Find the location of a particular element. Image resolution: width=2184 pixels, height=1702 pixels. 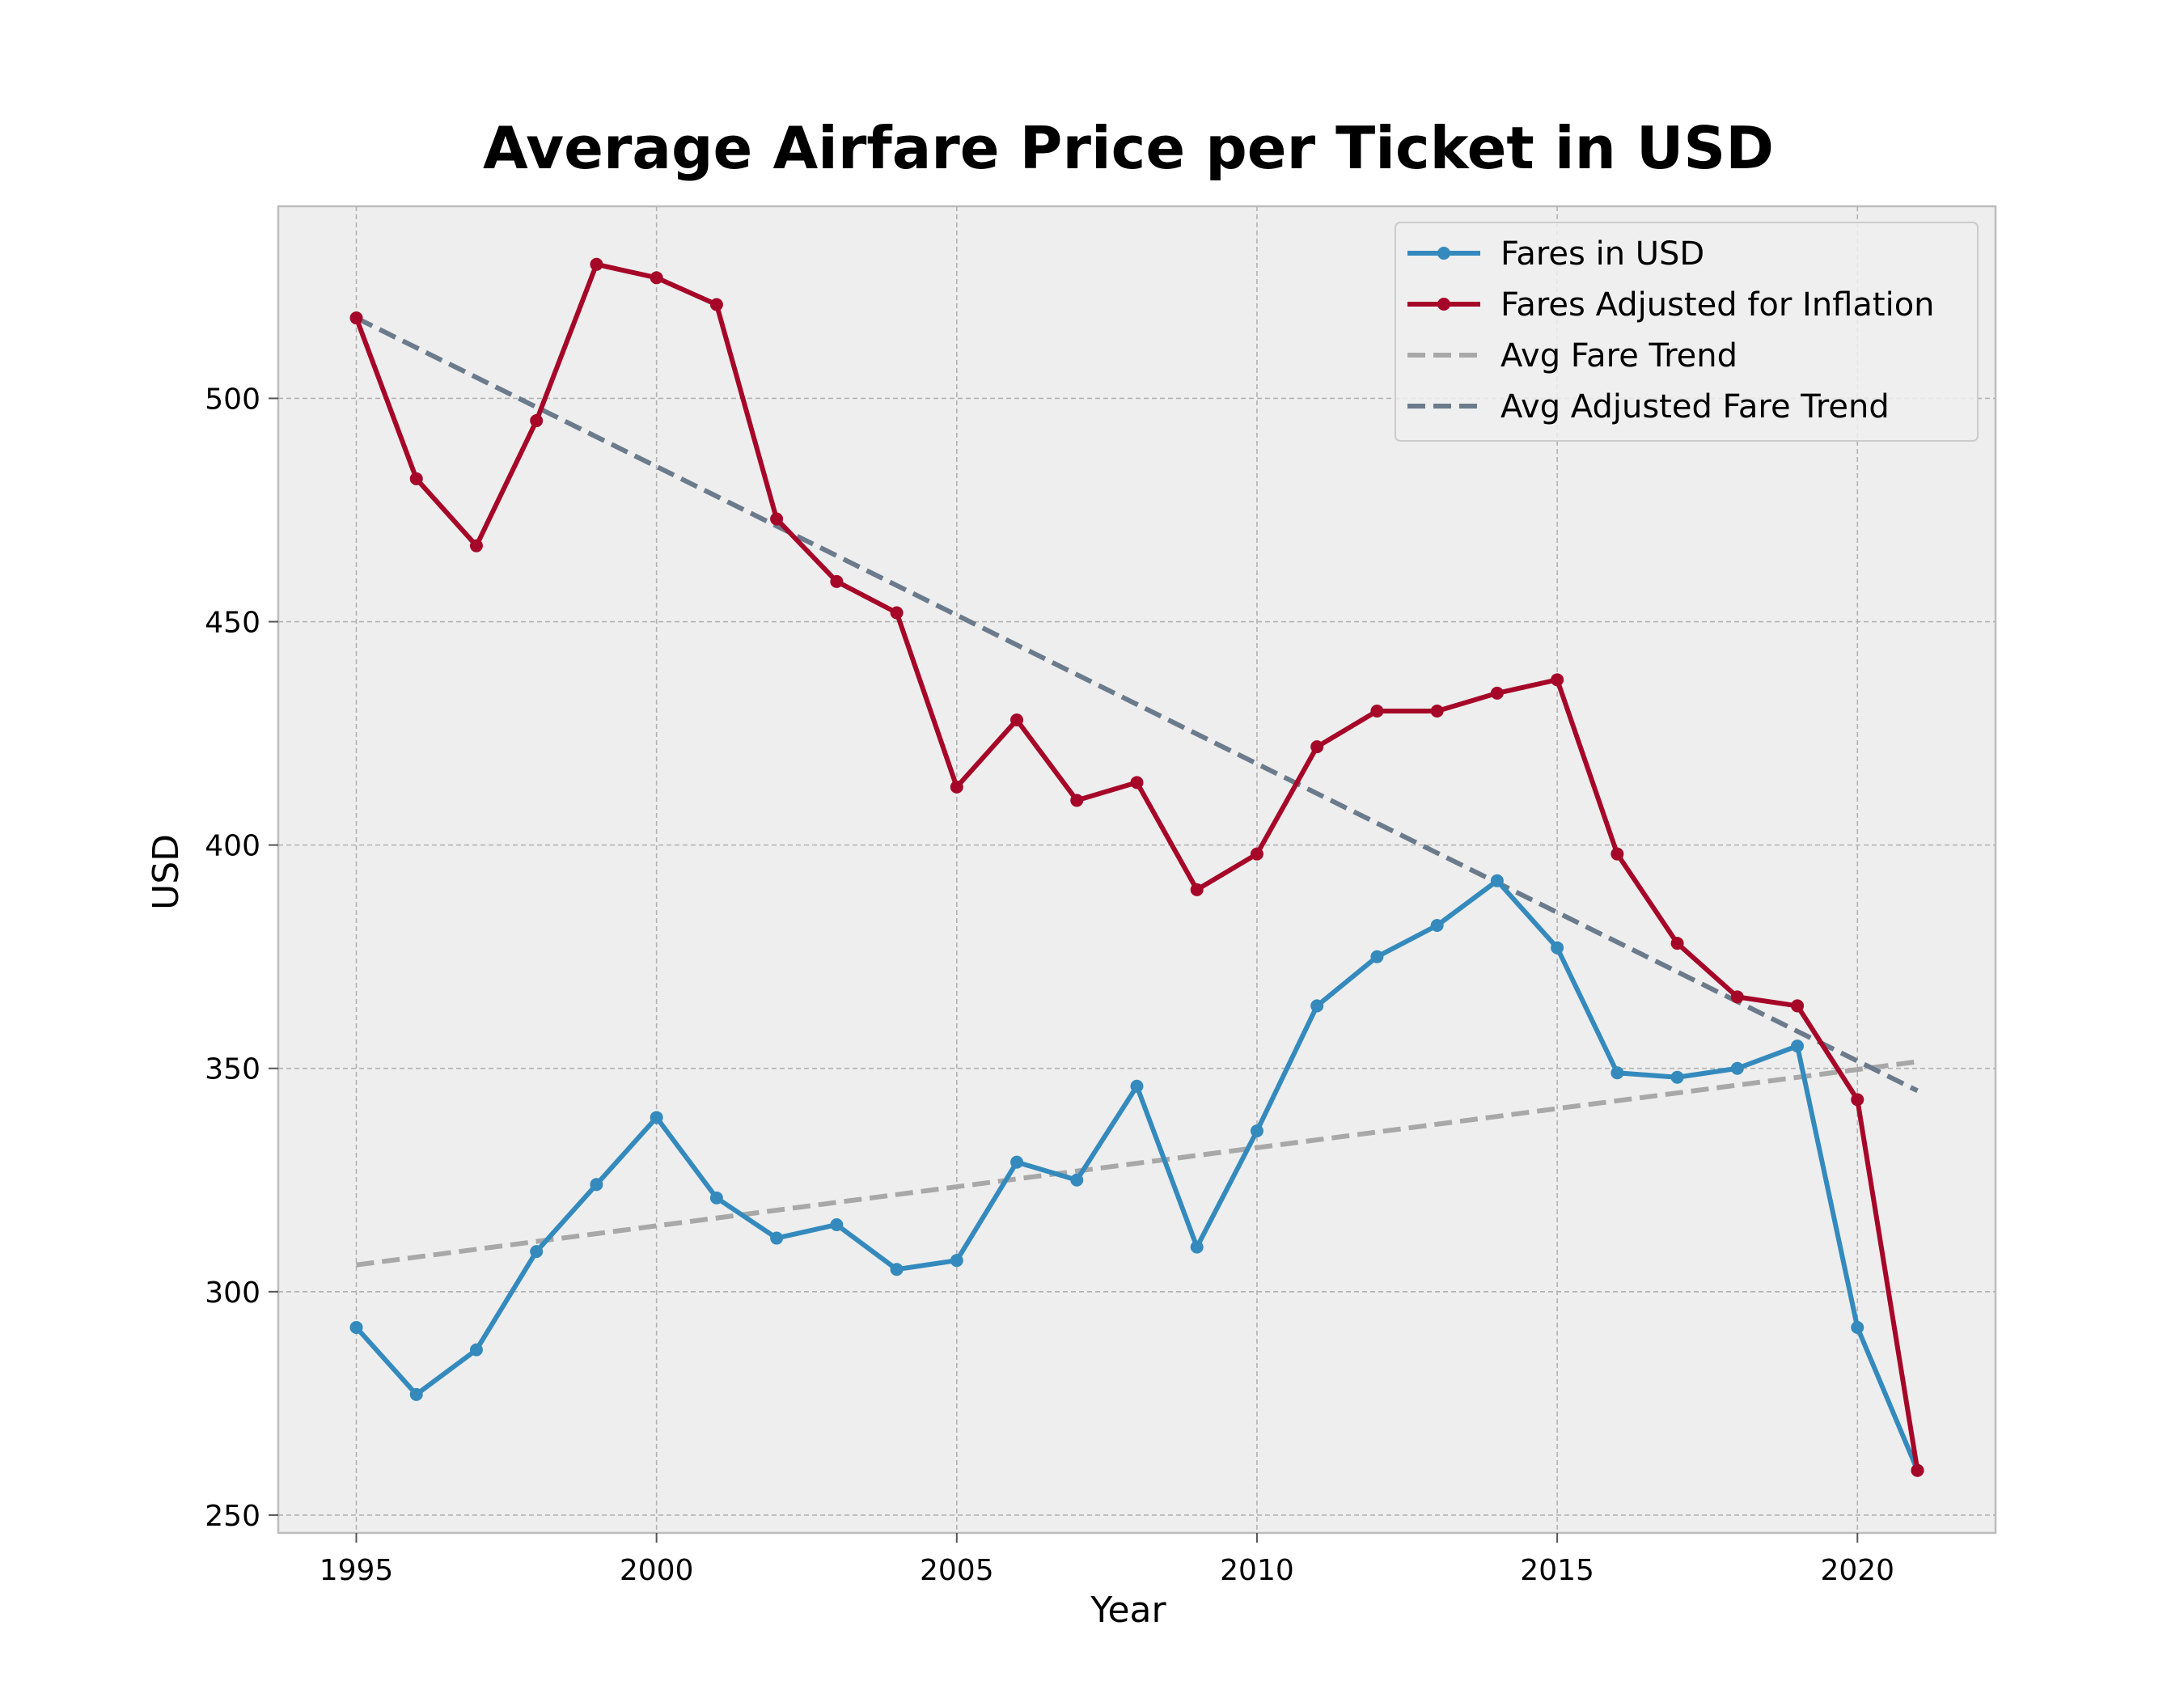

legend-label: Avg Fare Trend is located at coordinates (1618, 356).